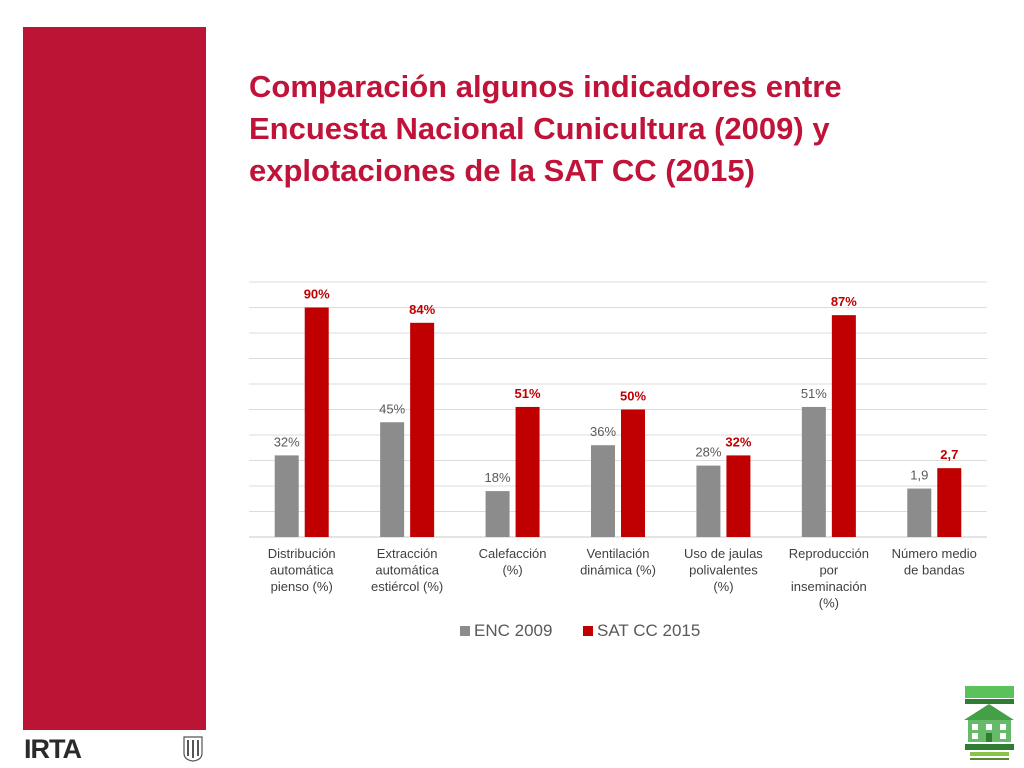 The height and width of the screenshot is (768, 1024). I want to click on legend-label: ENC 2009, so click(513, 630).